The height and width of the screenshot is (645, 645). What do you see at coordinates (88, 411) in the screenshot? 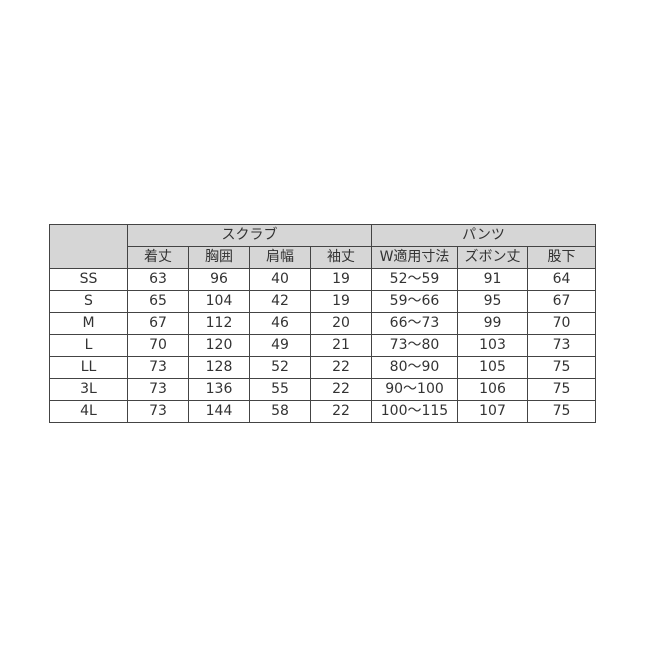
I see `size-label: 4L` at bounding box center [88, 411].